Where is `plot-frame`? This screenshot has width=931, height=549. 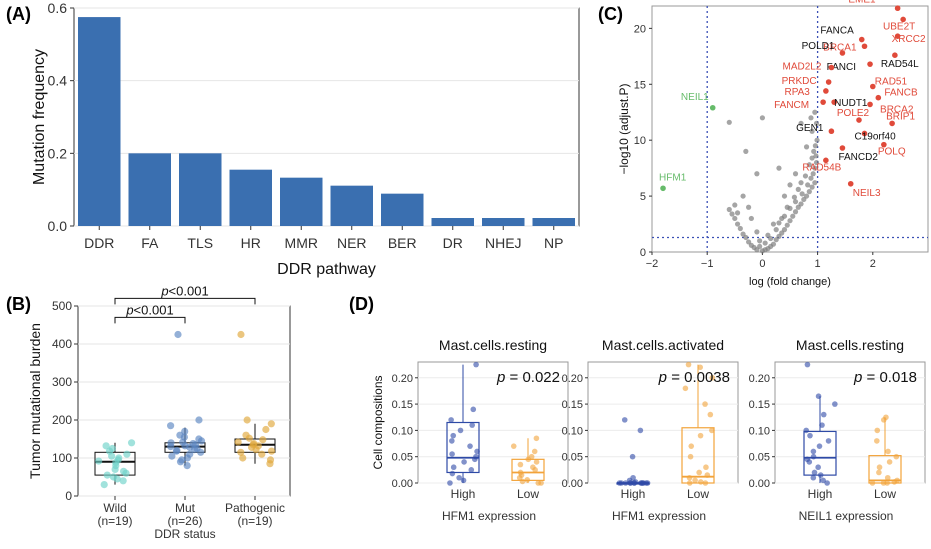 plot-frame is located at coordinates (790, 129).